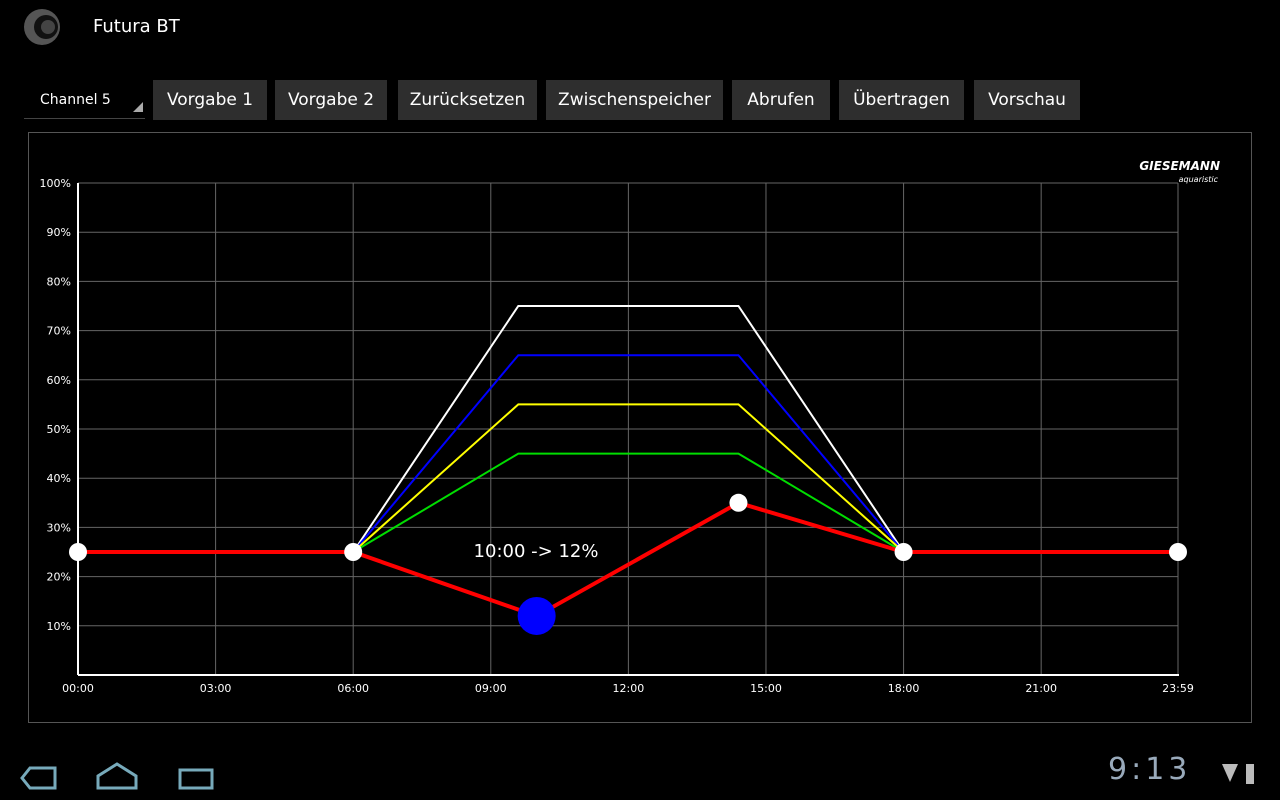 The image size is (1280, 800). Describe the element at coordinates (491, 688) in the screenshot. I see `x-tick-label: 09:00` at that location.